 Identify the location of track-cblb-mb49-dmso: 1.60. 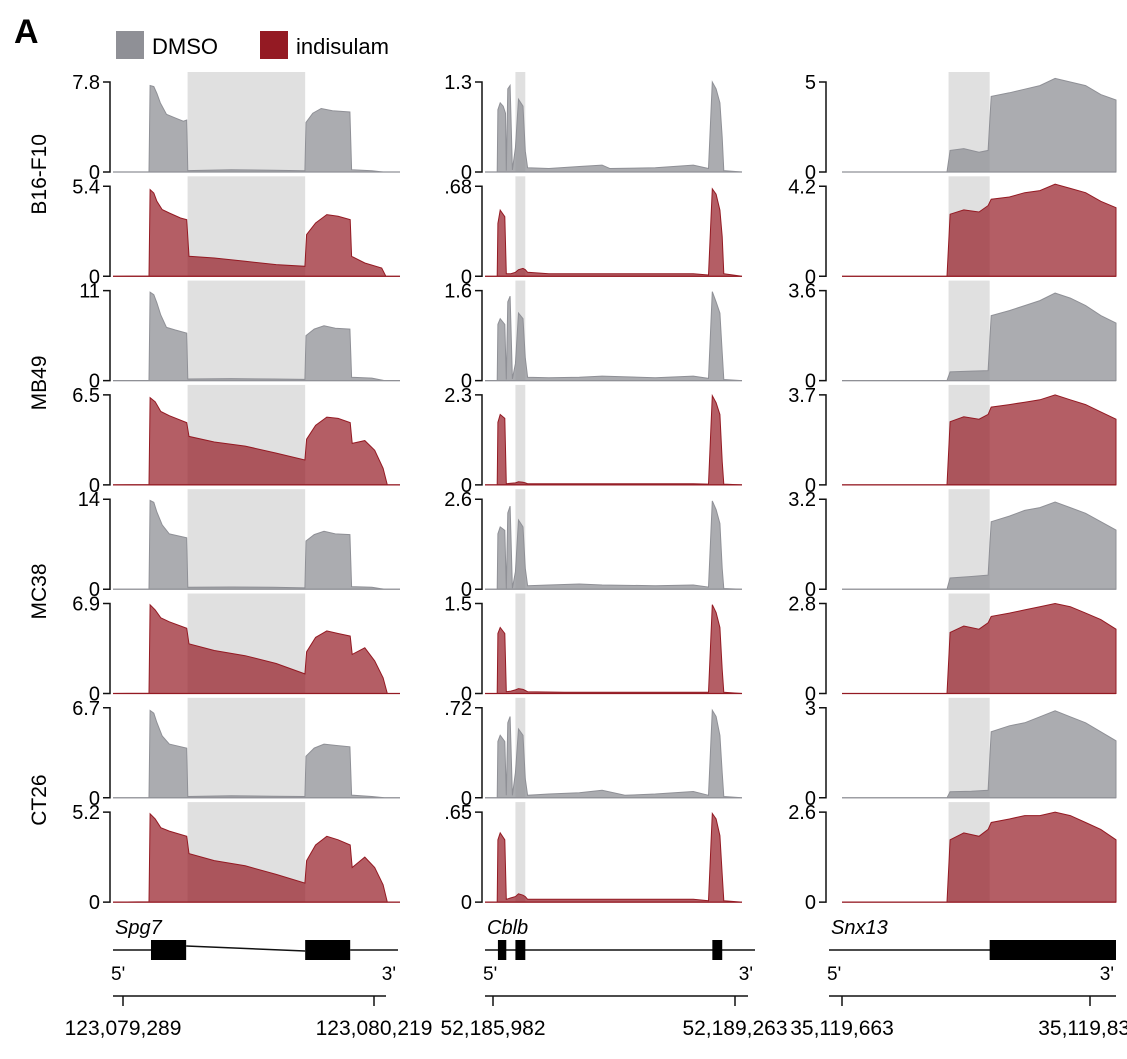
(593, 336).